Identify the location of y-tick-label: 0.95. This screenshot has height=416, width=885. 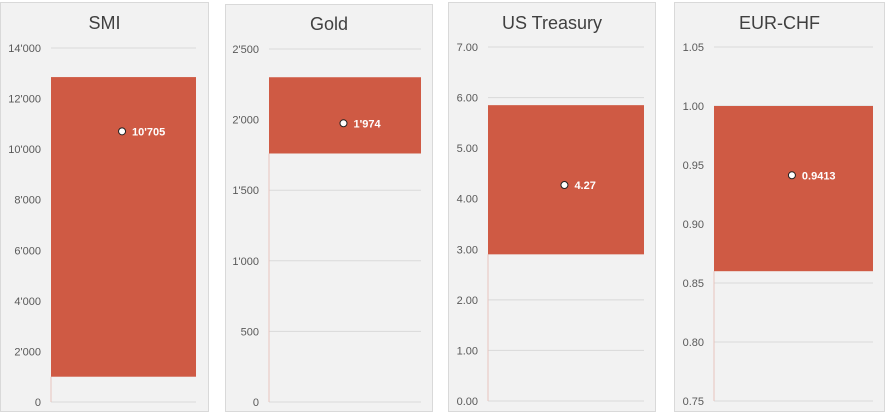
(693, 166).